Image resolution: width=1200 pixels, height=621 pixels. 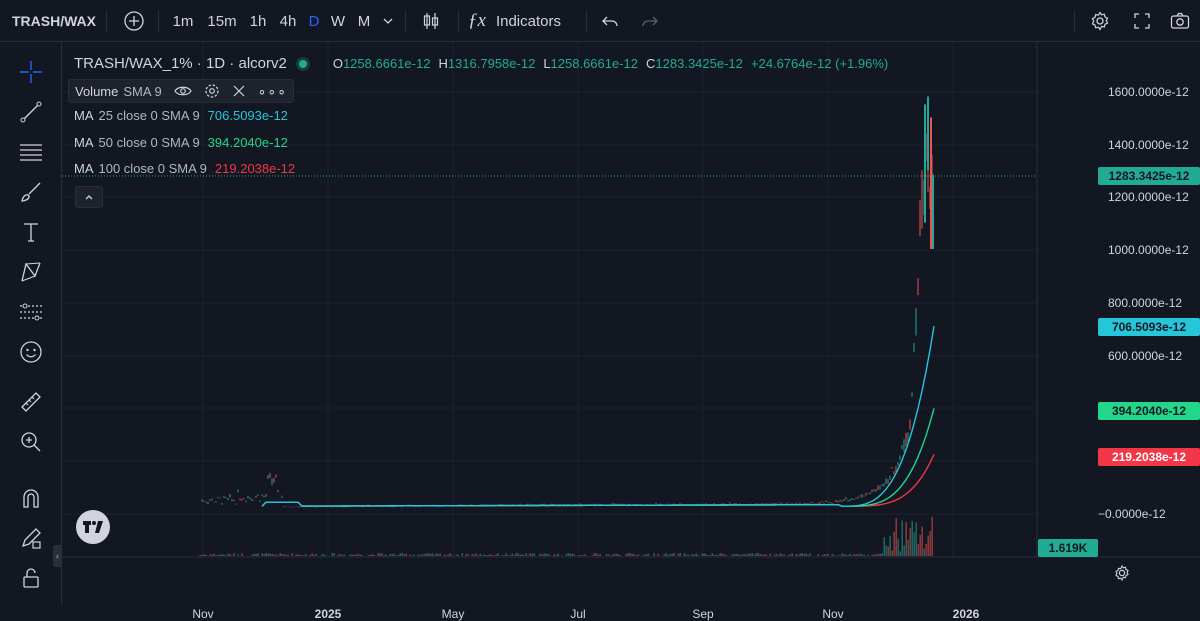 I want to click on text-tool-button, so click(x=31, y=232).